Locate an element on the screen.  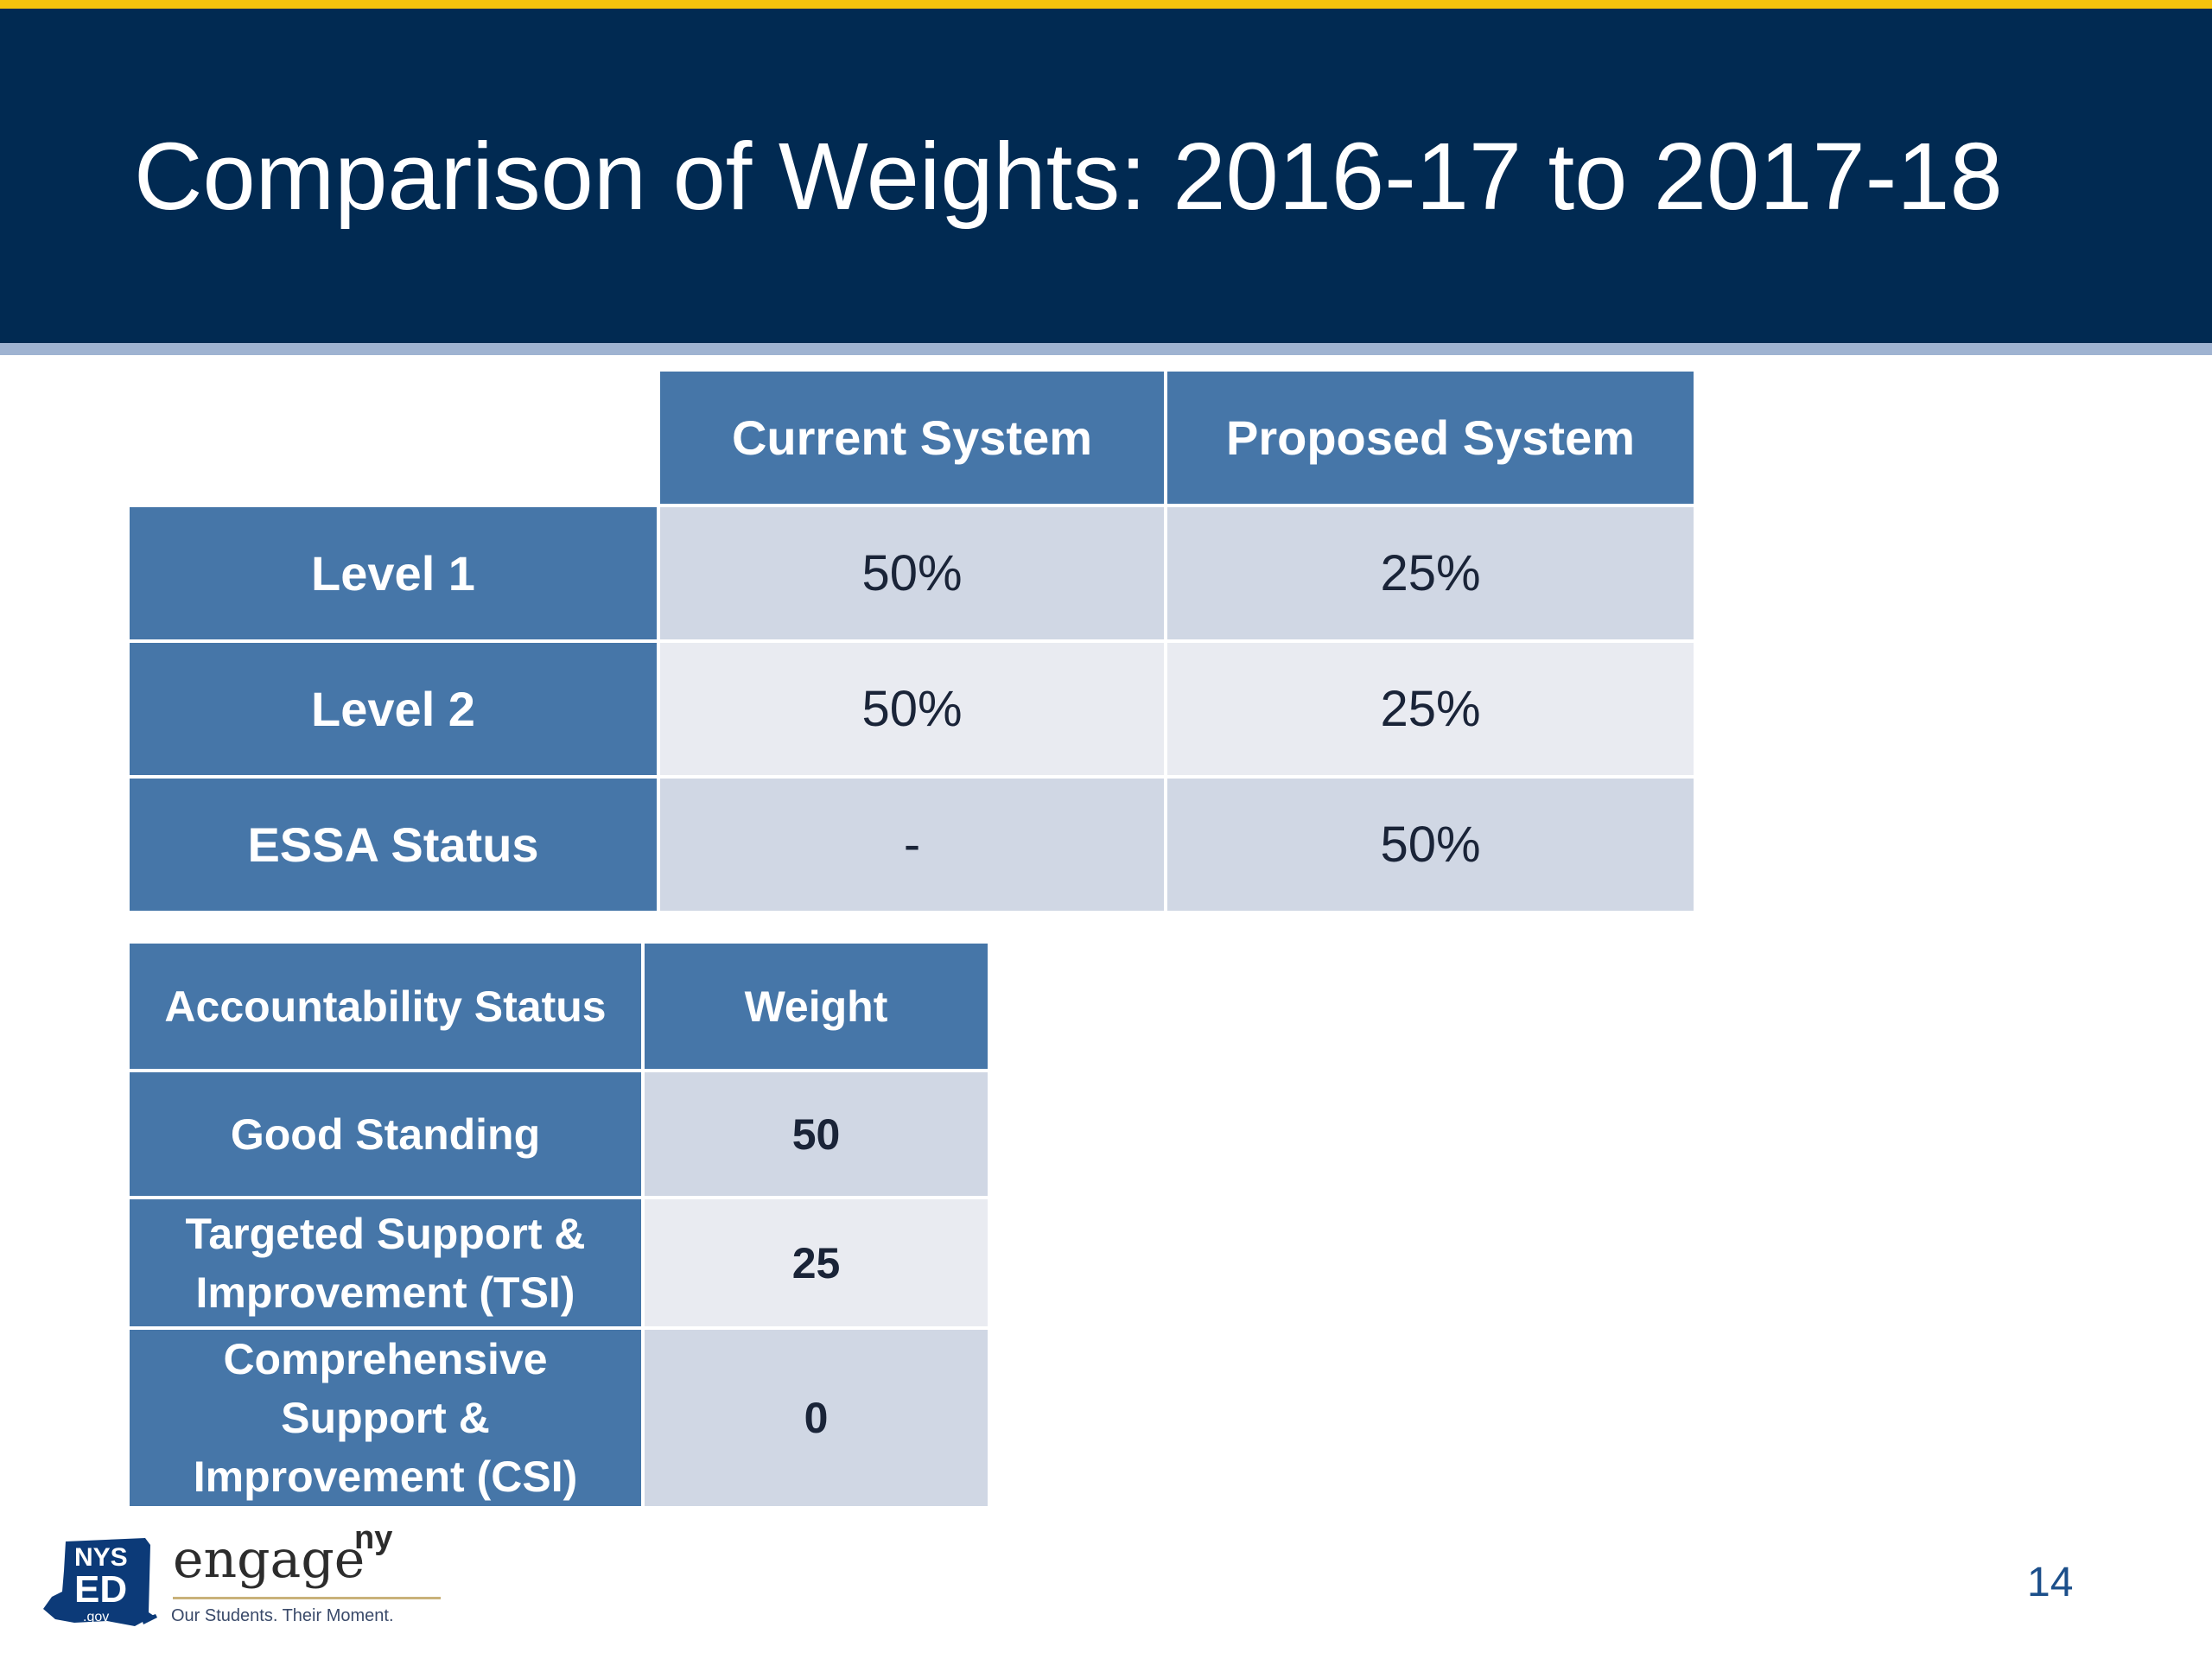
table-row: Level 2 50% 25% is located at coordinates (912, 709).